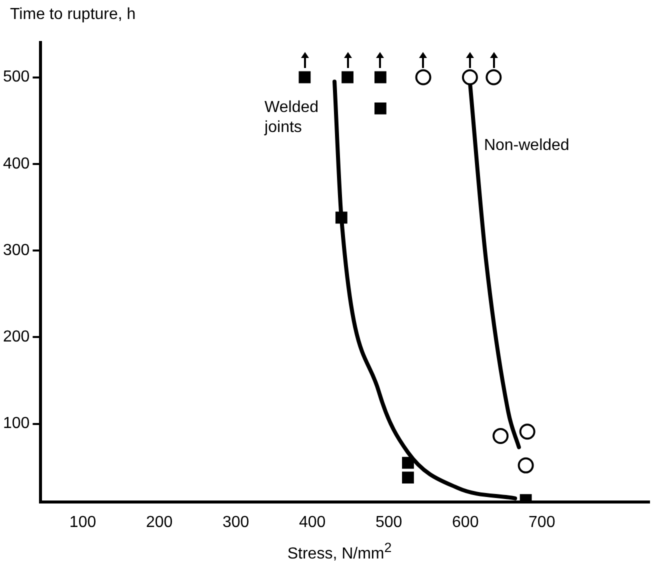 Image resolution: width=659 pixels, height=570 pixels. I want to click on x-tick-label: 400, so click(312, 522).